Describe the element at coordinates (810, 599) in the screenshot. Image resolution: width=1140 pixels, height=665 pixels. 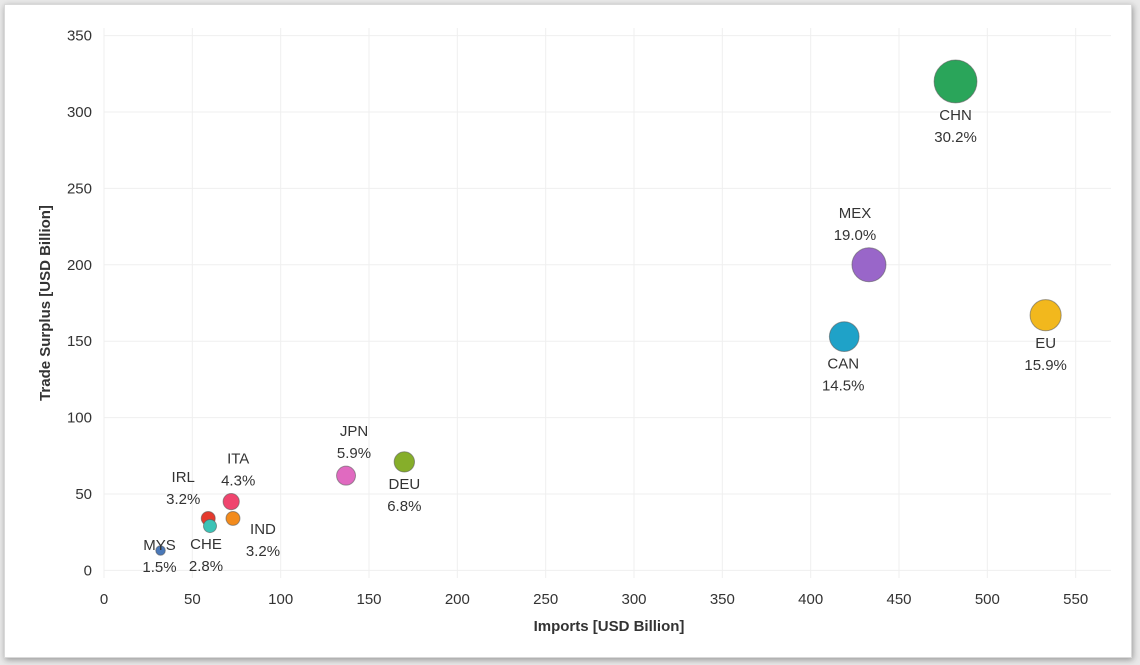
I see `x-tick-label: 400` at that location.